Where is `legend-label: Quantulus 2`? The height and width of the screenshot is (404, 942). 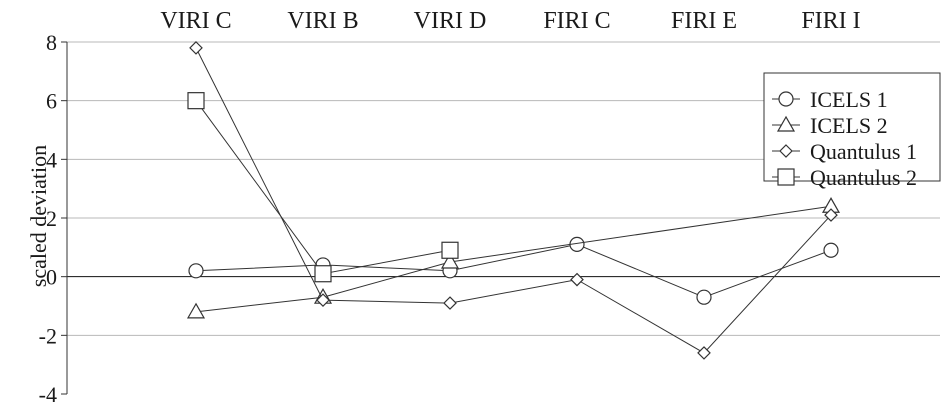
legend-label: Quantulus 2 is located at coordinates (863, 177).